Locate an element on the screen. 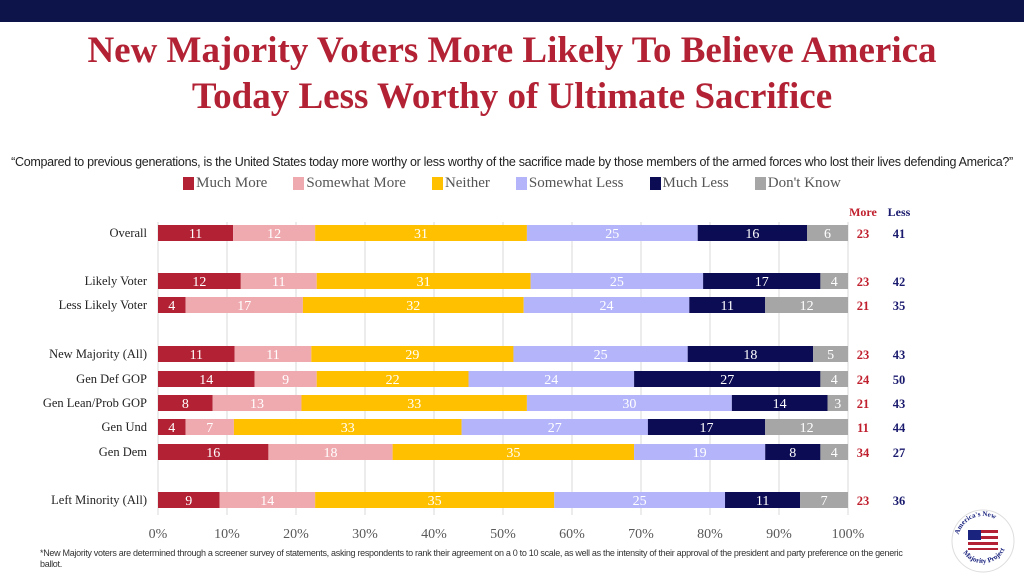 The width and height of the screenshot is (1024, 576). x-tick-label: 40% is located at coordinates (434, 534).